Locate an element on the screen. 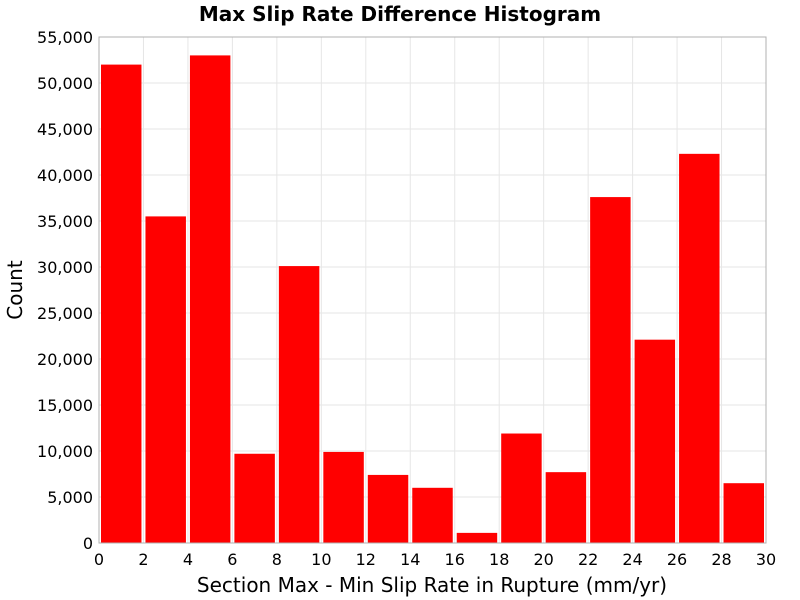 This screenshot has height=600, width=800. y-tick-label: 5,000 is located at coordinates (70, 497).